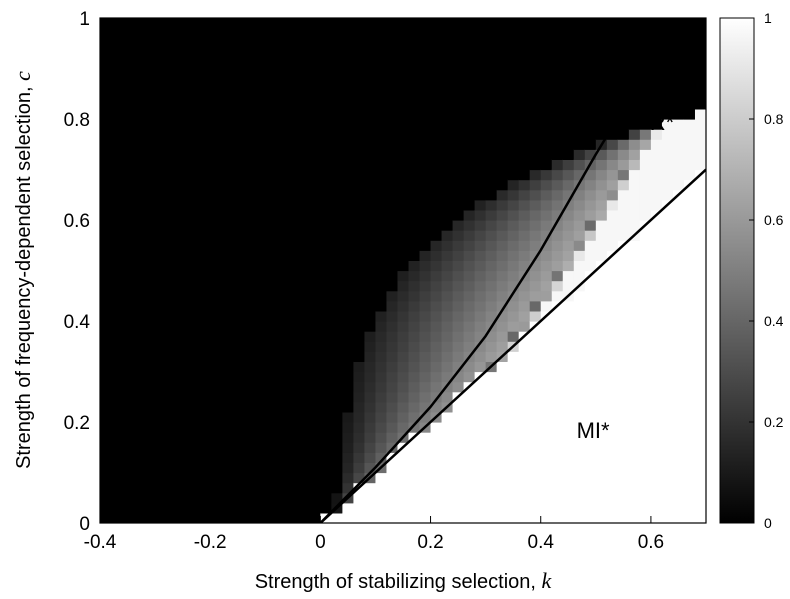  Describe the element at coordinates (84, 524) in the screenshot. I see `y-tick-label: 0` at that location.